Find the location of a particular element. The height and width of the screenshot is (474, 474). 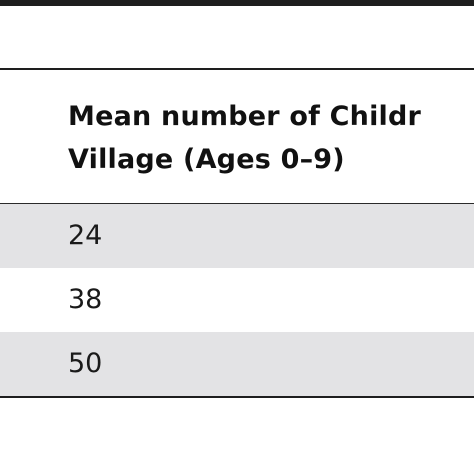

table-cell: 38 is located at coordinates (85, 299).